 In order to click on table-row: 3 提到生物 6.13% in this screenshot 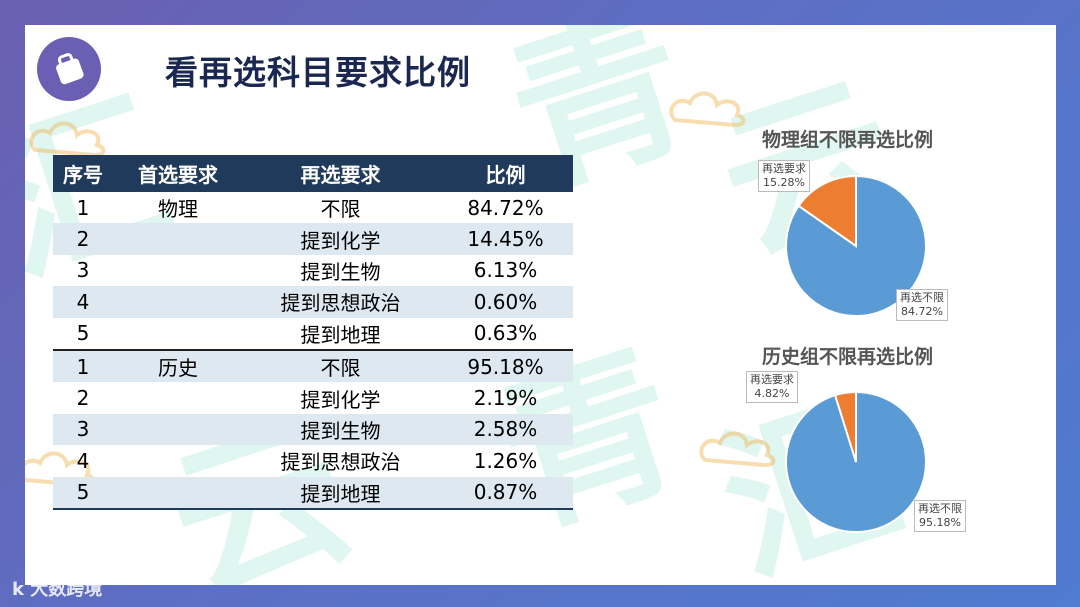, I will do `click(313, 270)`.